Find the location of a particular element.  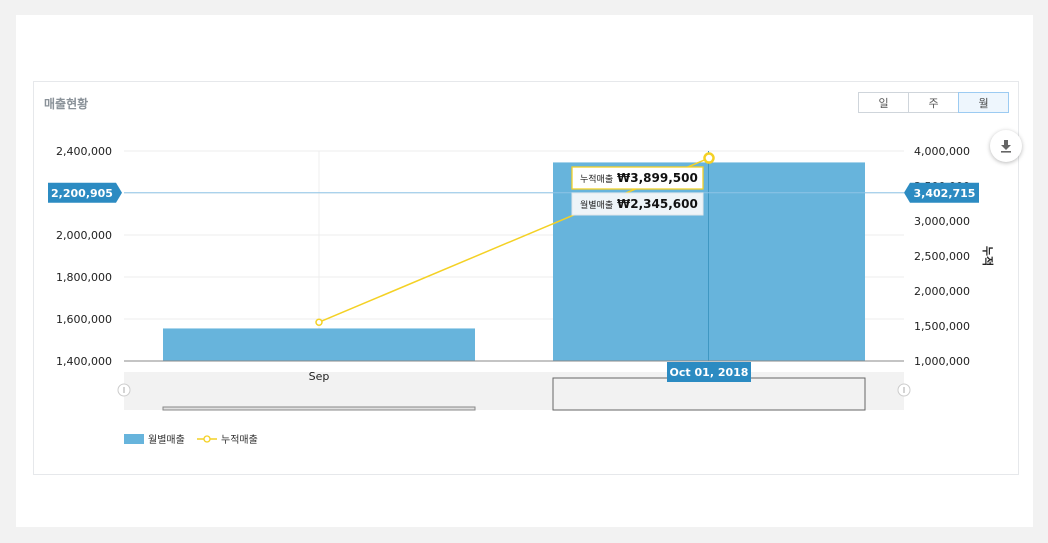

legend-monthly-label: 월별매출 is located at coordinates (166, 440).